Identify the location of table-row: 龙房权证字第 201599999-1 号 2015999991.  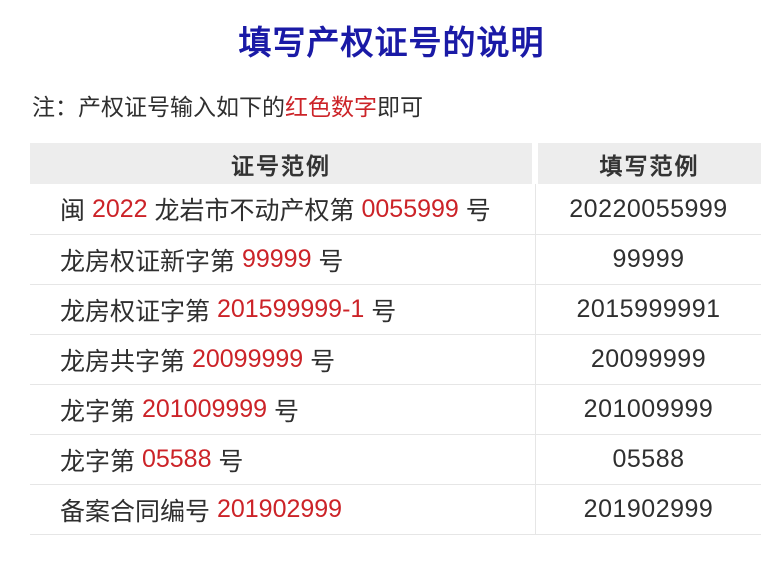
(395, 309).